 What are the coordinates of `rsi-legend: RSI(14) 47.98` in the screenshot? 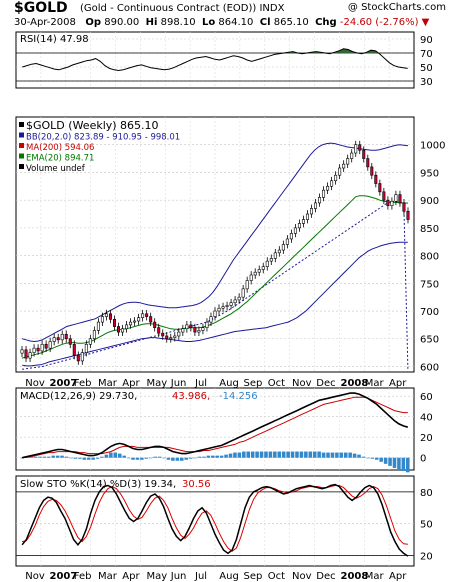 It's located at (54, 39).